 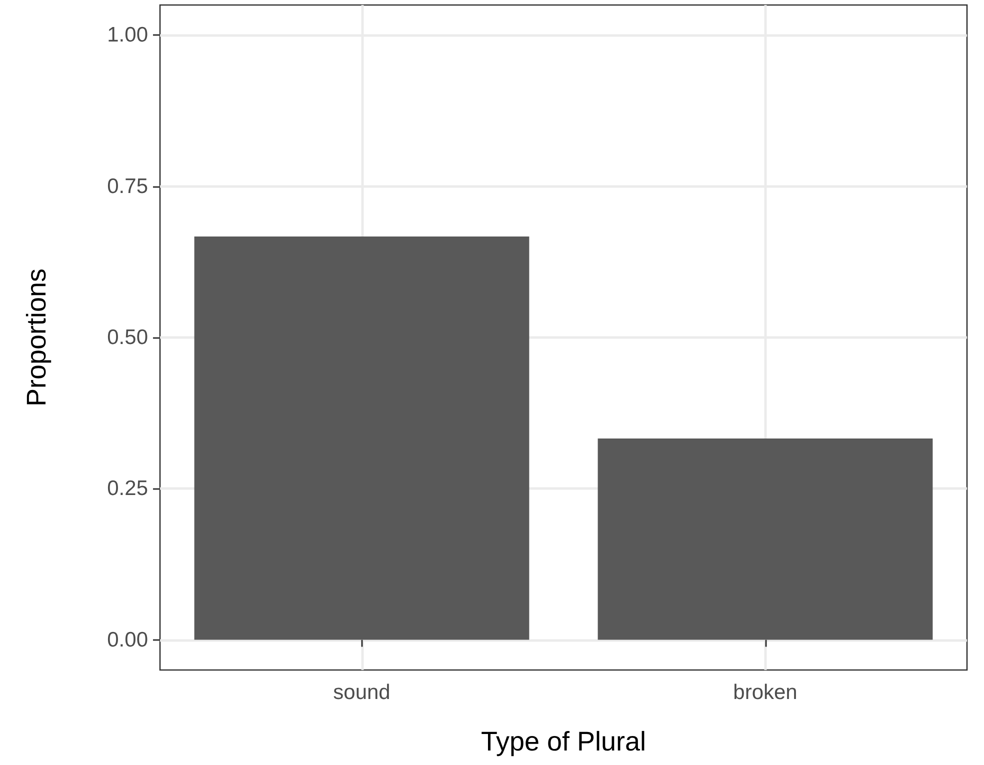 I want to click on y-tick-label: 0.25, so click(x=127, y=488).